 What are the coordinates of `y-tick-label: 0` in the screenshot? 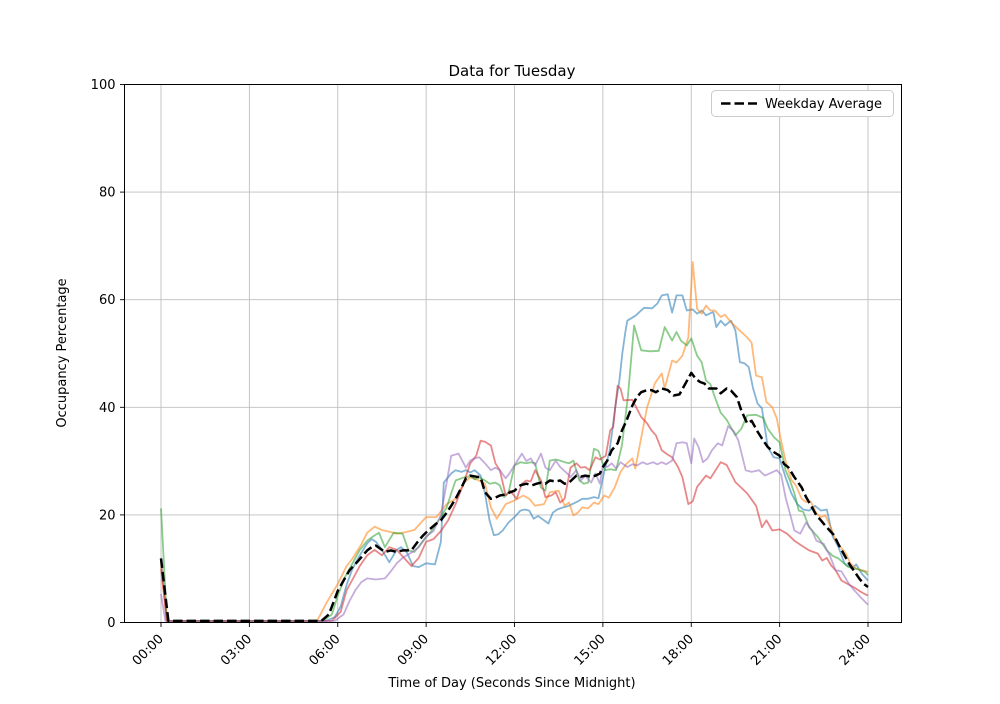 It's located at (111, 623).